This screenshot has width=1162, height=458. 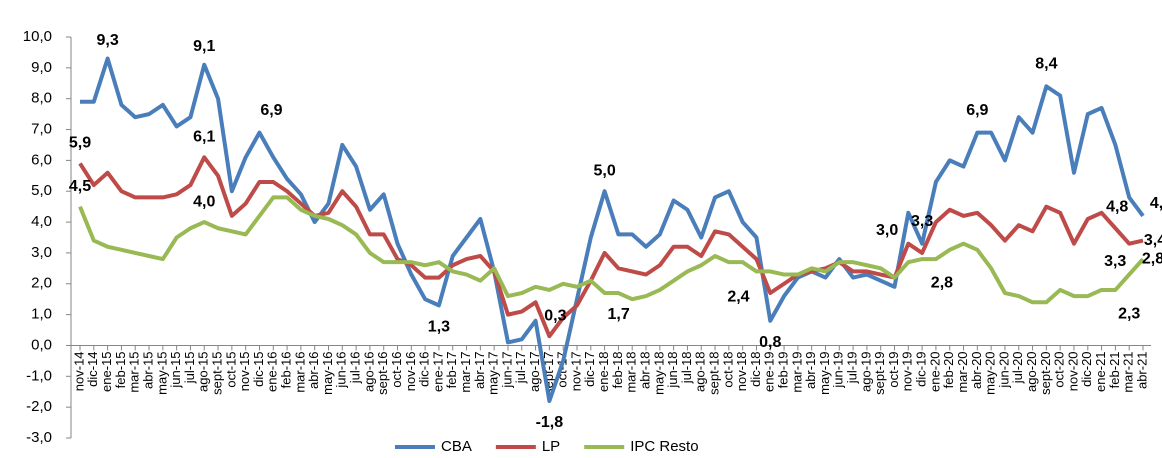 I want to click on data-label: 1,3, so click(x=439, y=327).